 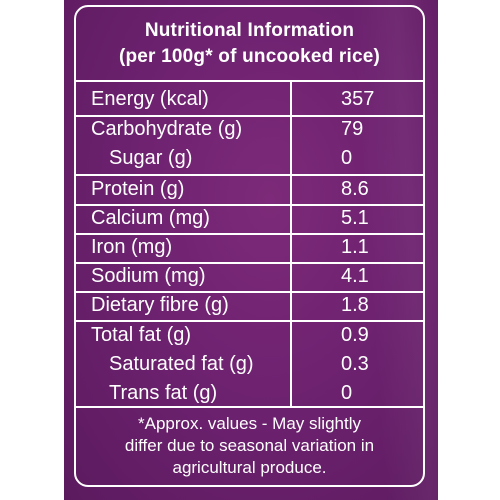 I want to click on nutrient-value: 357, so click(x=358, y=99).